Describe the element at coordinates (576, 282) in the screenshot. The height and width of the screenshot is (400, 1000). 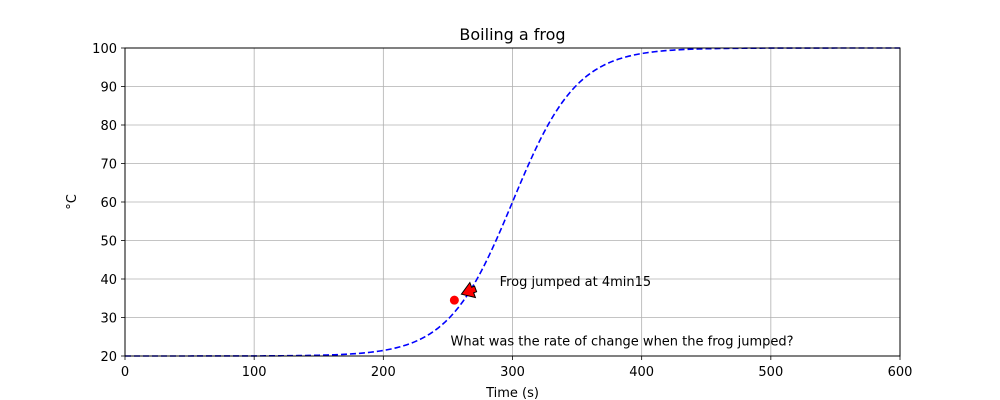
I see `annotation-frog-jumped: Frog jumped at 4min15` at that location.